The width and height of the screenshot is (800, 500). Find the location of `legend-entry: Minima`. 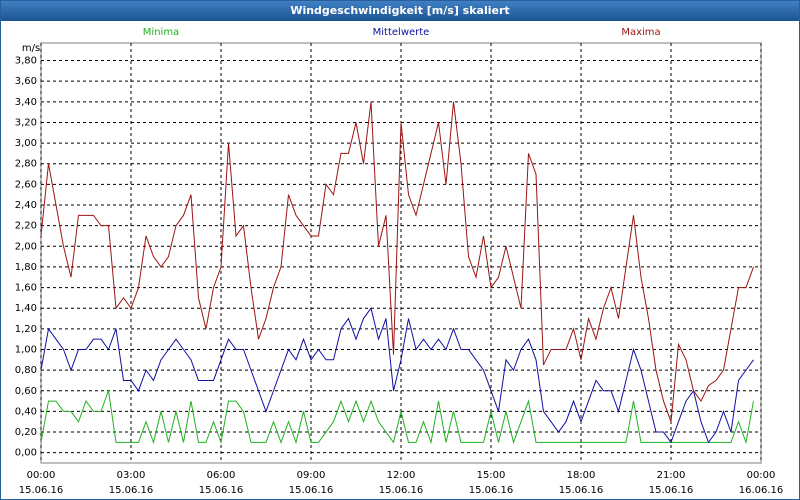

legend-entry: Minima is located at coordinates (161, 32).